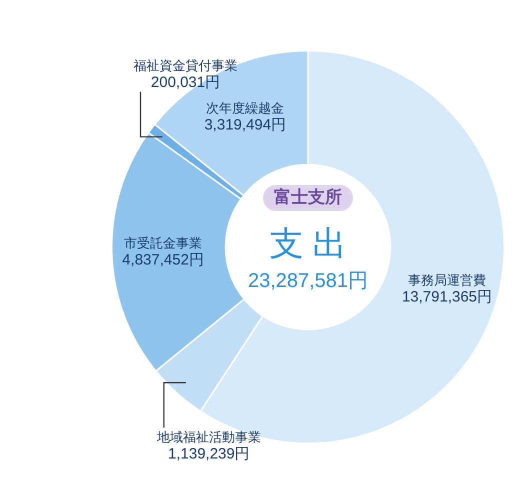 This screenshot has height=494, width=516. I want to click on data-label: 3,319,494円, so click(245, 125).